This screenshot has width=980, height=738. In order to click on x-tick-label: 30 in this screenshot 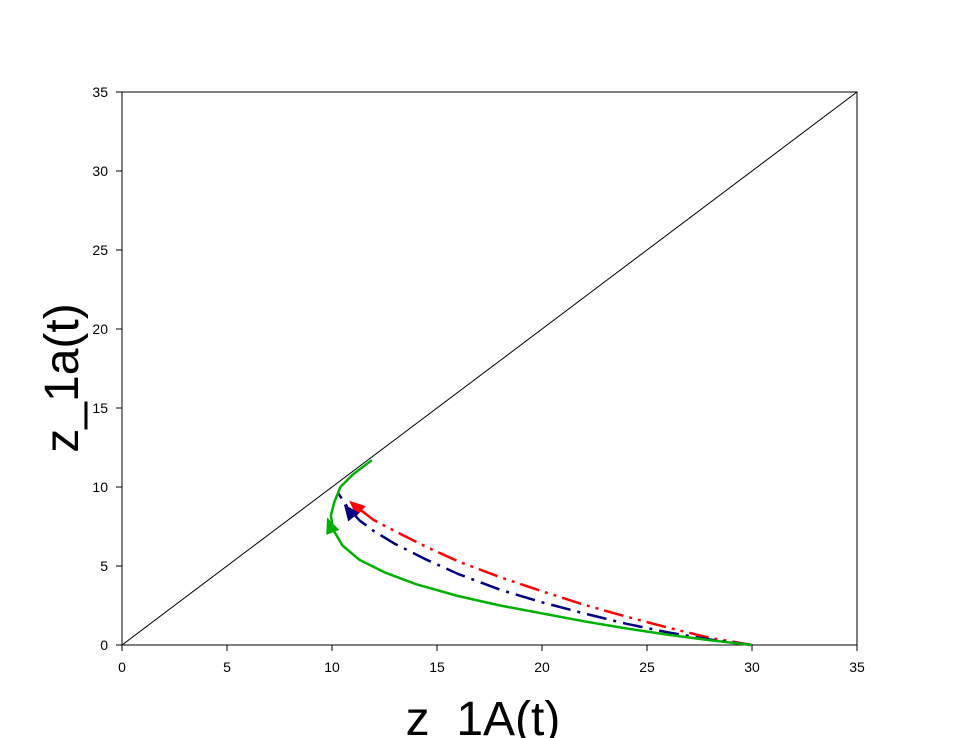, I will do `click(752, 667)`.